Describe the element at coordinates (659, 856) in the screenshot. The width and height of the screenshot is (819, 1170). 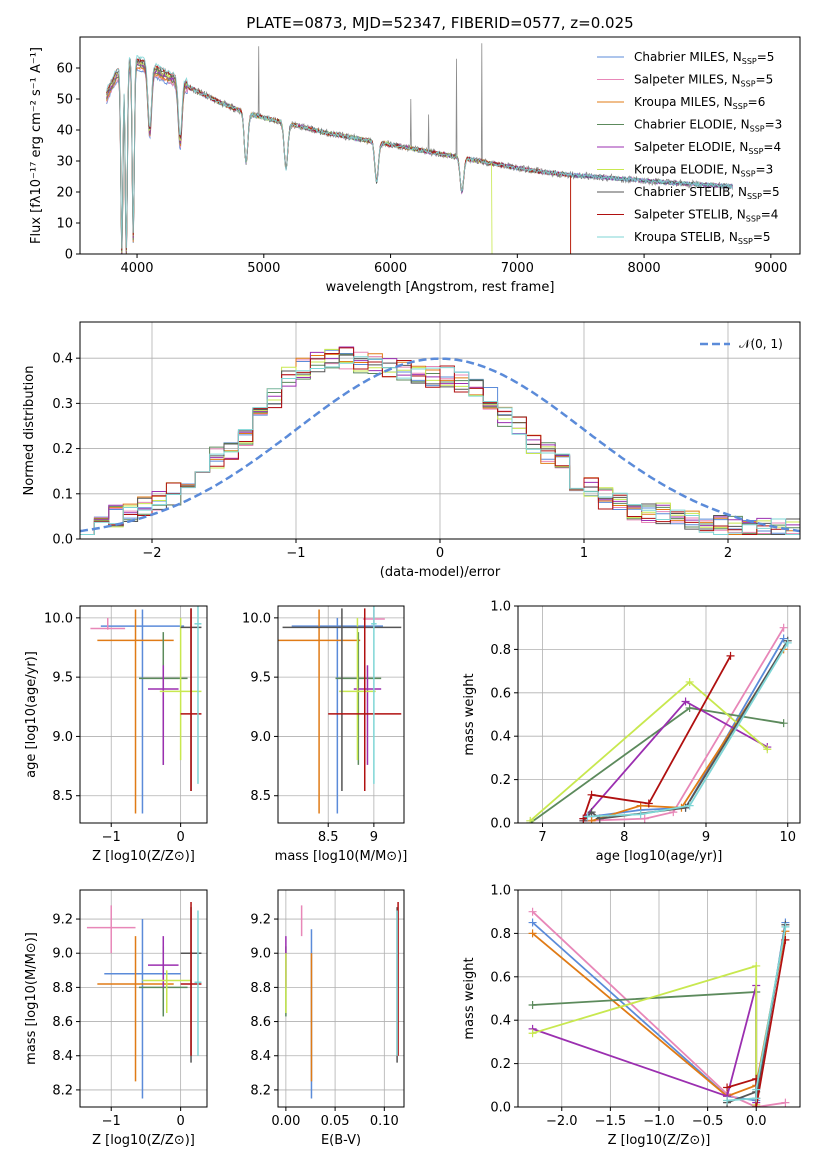
I see `x-axis-label: age [log10(age/yr)]` at that location.